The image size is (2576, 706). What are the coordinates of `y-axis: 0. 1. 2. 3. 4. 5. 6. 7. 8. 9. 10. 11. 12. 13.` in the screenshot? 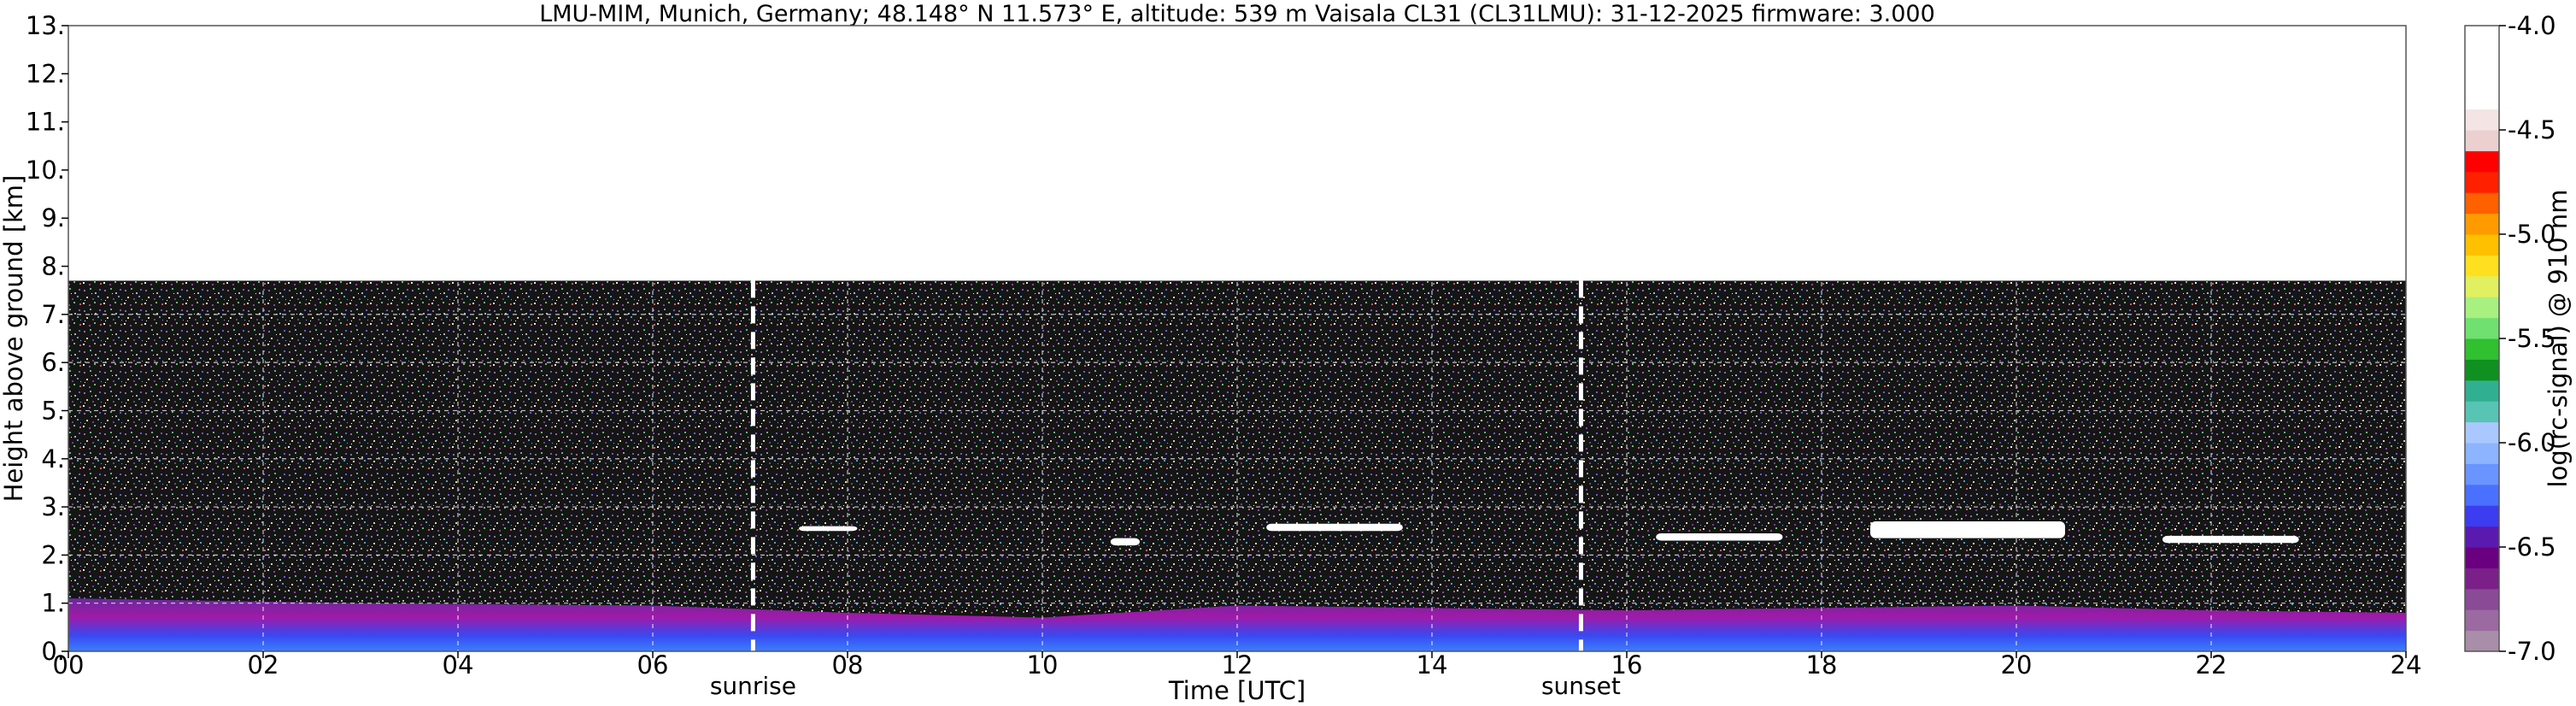 It's located at (47, 338).